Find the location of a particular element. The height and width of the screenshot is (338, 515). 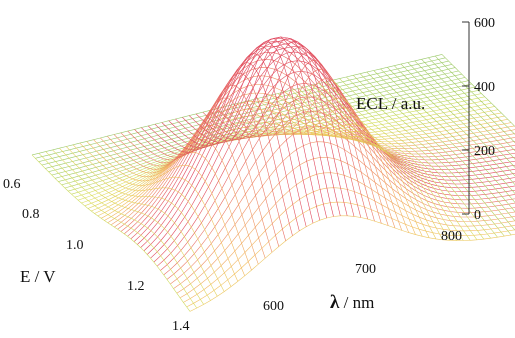

wl-tick-label-800: 800 is located at coordinates (451, 236).